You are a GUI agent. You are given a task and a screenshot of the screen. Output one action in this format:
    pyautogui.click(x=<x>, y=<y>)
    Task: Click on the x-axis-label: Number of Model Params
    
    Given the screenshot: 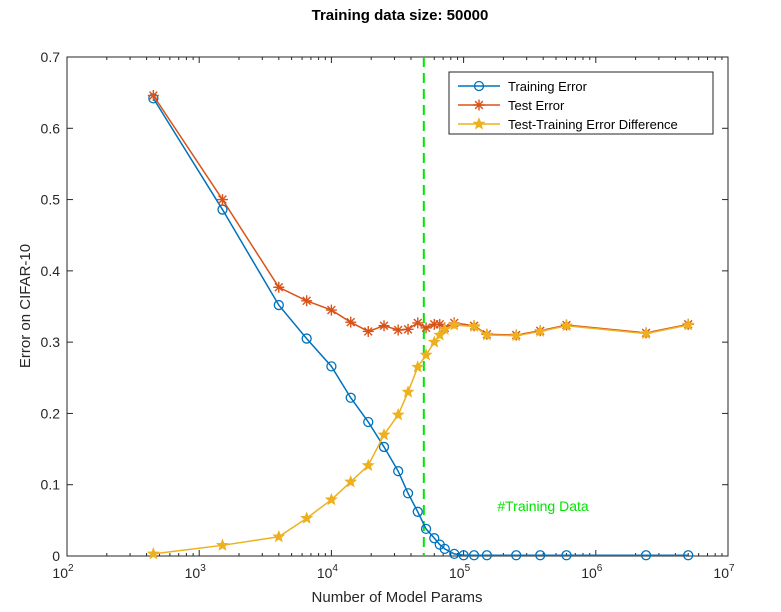 What is the action you would take?
    pyautogui.click(x=397, y=597)
    